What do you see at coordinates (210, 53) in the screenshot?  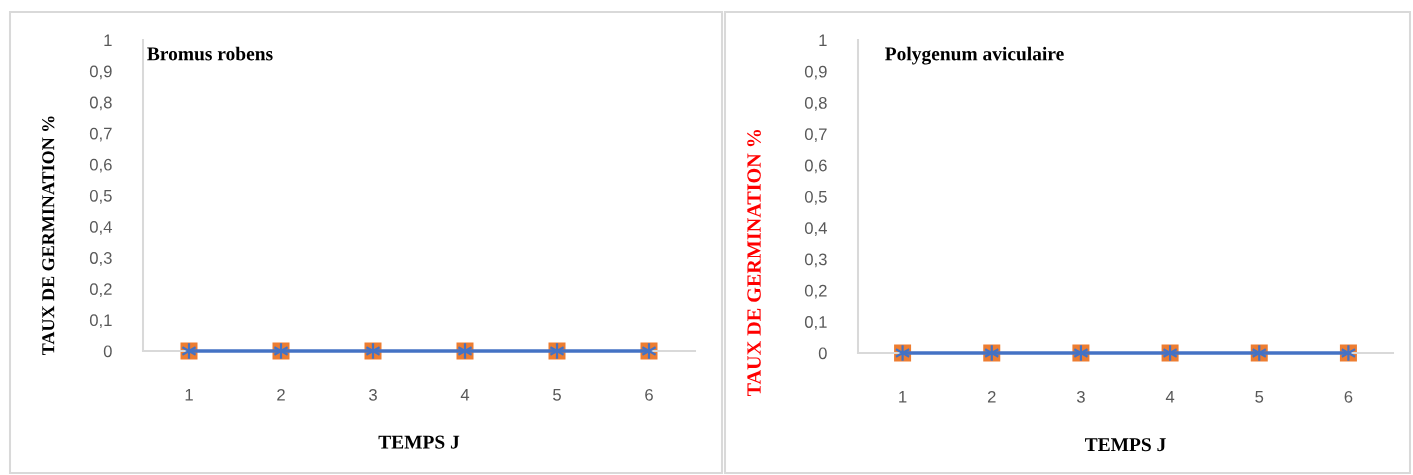 I see `chart-title: Bromus robens` at bounding box center [210, 53].